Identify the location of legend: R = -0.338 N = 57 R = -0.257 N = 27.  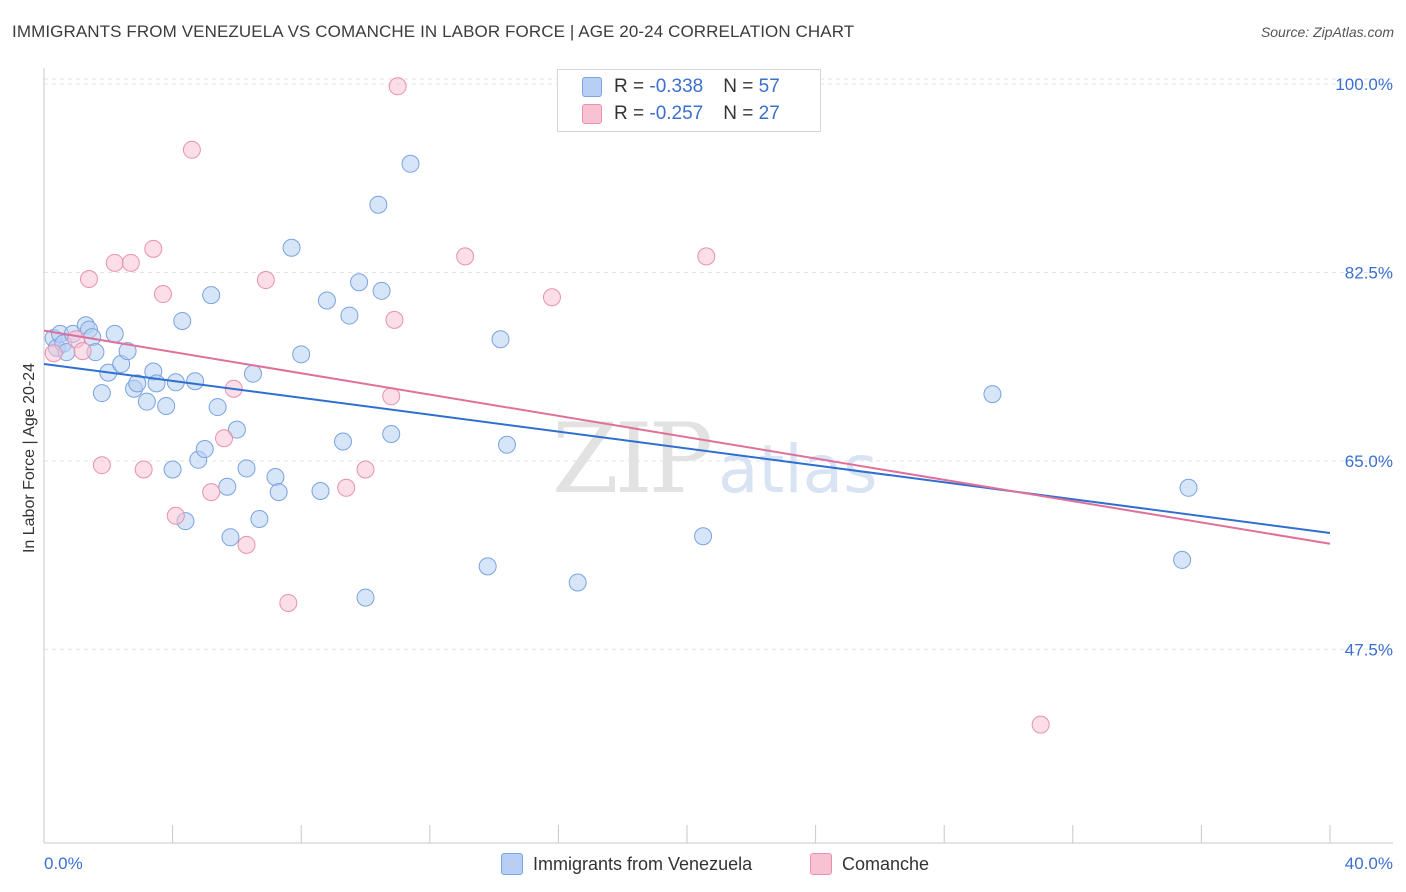
(689, 100).